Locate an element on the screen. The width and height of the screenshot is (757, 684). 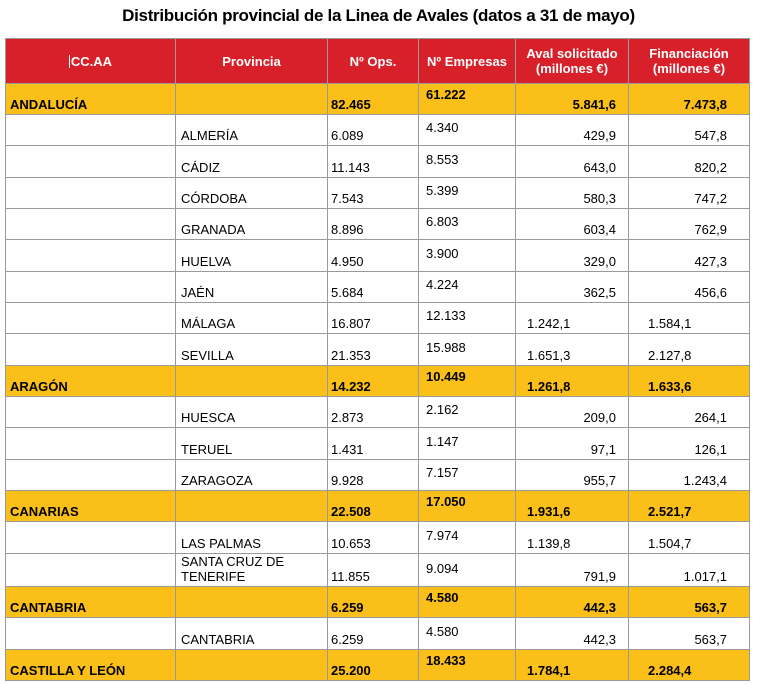
cell-ops: 4.950 is located at coordinates (373, 255).